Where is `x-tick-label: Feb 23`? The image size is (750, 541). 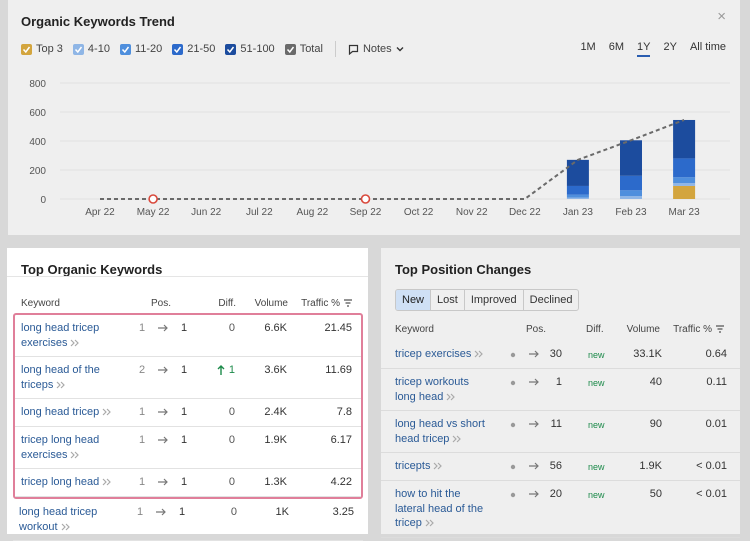
x-tick-label: Feb 23 is located at coordinates (631, 212).